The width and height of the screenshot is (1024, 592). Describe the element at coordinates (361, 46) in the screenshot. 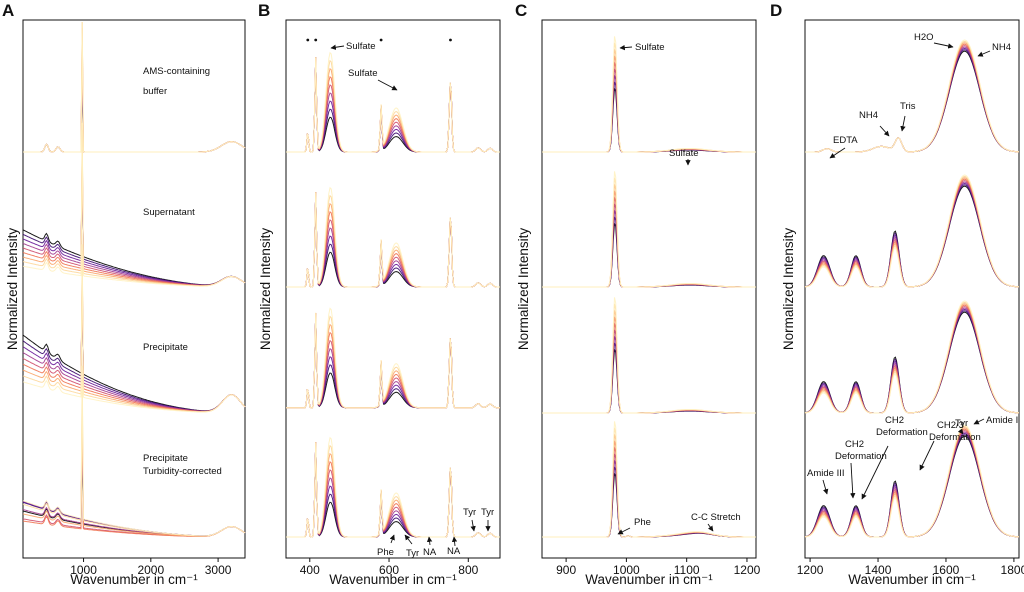

I see `panel-b-label-sulfate-1: Sulfate` at that location.